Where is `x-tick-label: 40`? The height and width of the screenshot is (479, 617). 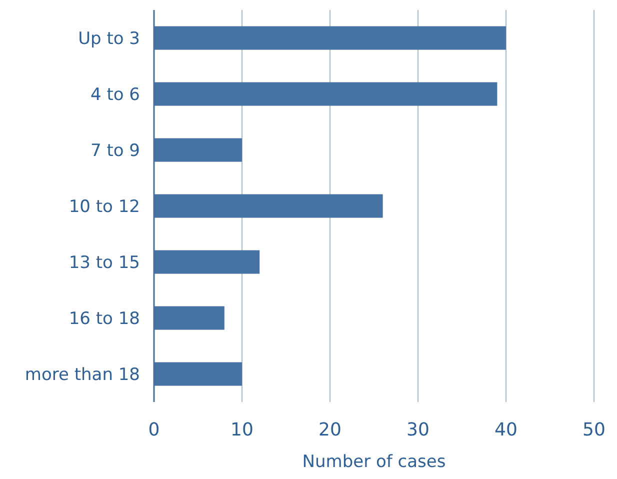 x-tick-label: 40 is located at coordinates (506, 429).